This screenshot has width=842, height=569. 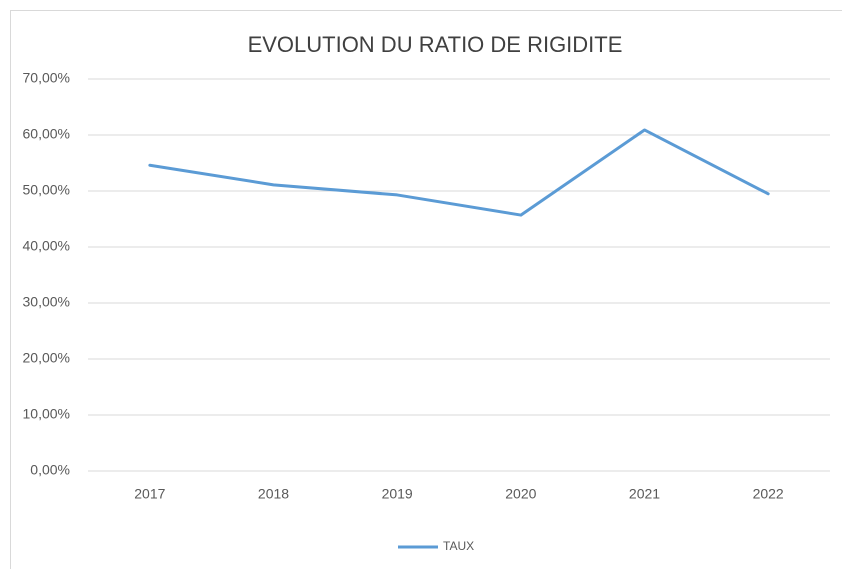 What do you see at coordinates (459, 172) in the screenshot?
I see `data-line` at bounding box center [459, 172].